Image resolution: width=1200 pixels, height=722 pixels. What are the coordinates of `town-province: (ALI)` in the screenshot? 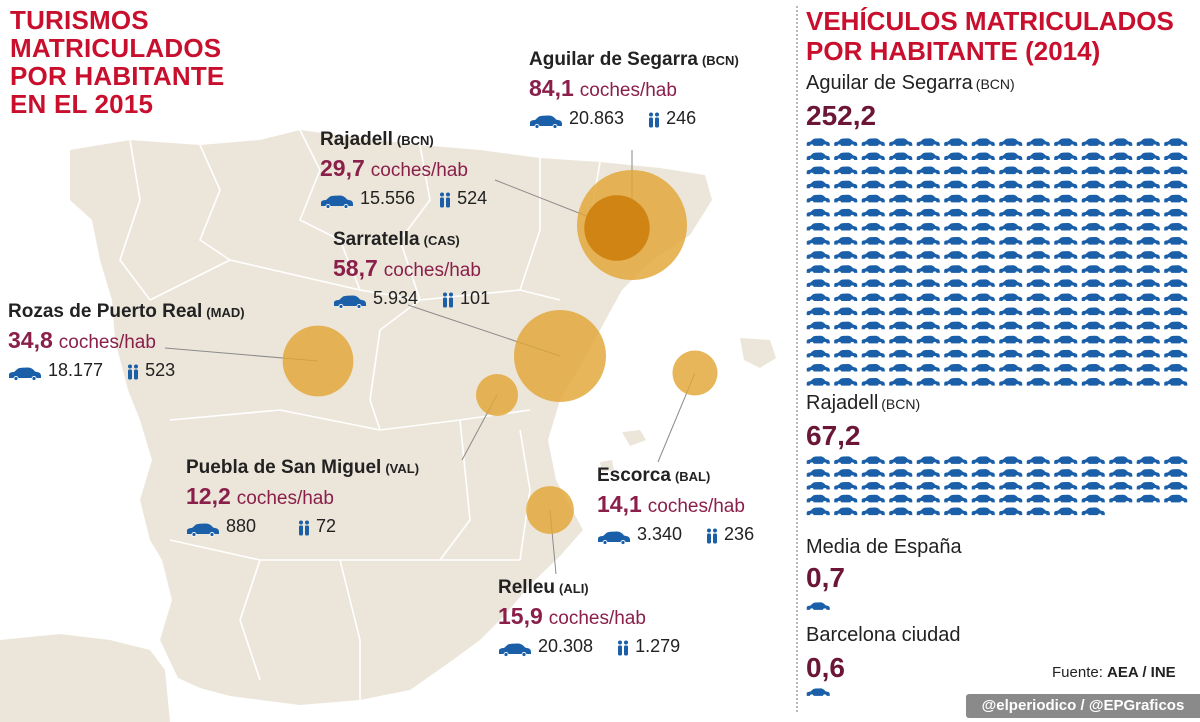 It's located at (574, 588).